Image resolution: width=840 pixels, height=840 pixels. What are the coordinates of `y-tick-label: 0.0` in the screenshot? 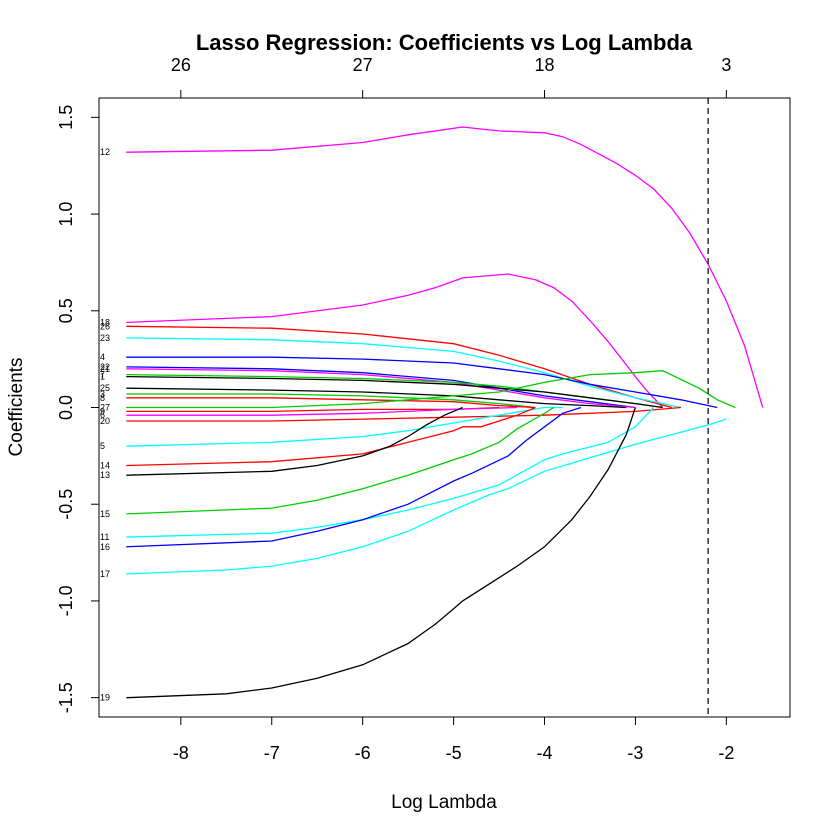 It's located at (66, 407).